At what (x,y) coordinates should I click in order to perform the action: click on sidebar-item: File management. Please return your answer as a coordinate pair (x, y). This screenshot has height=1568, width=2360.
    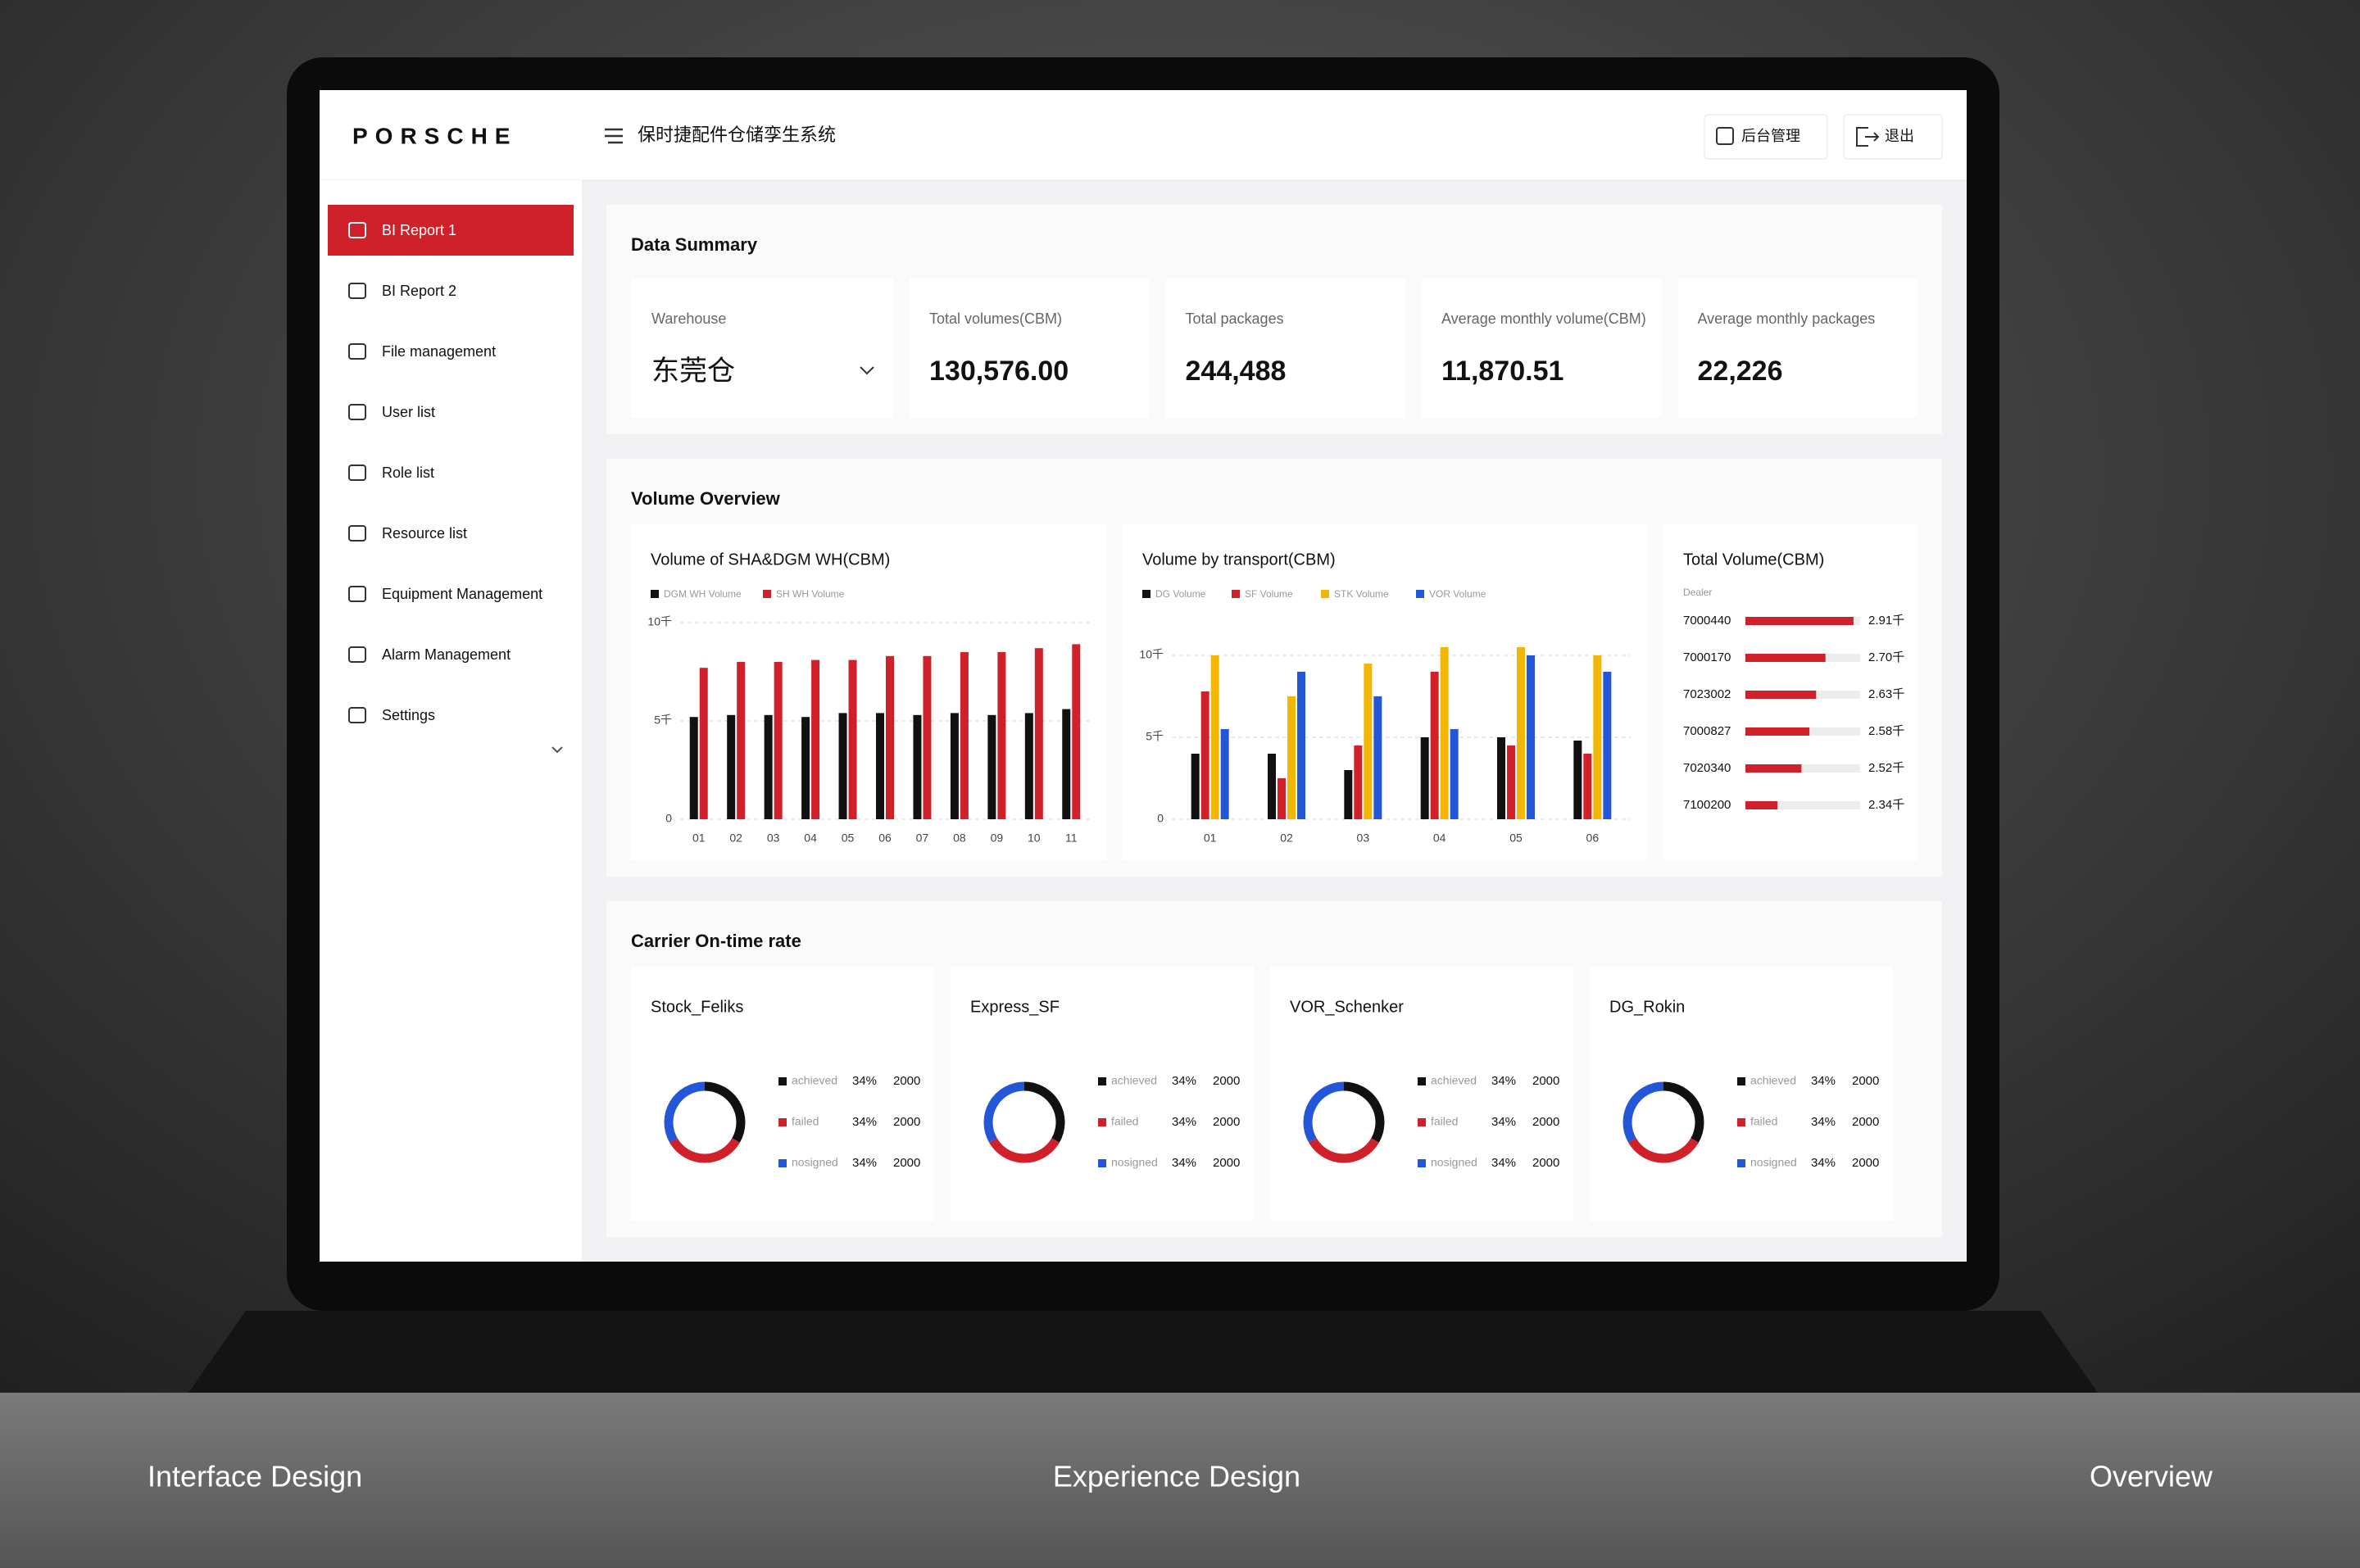
    Looking at the image, I should click on (439, 351).